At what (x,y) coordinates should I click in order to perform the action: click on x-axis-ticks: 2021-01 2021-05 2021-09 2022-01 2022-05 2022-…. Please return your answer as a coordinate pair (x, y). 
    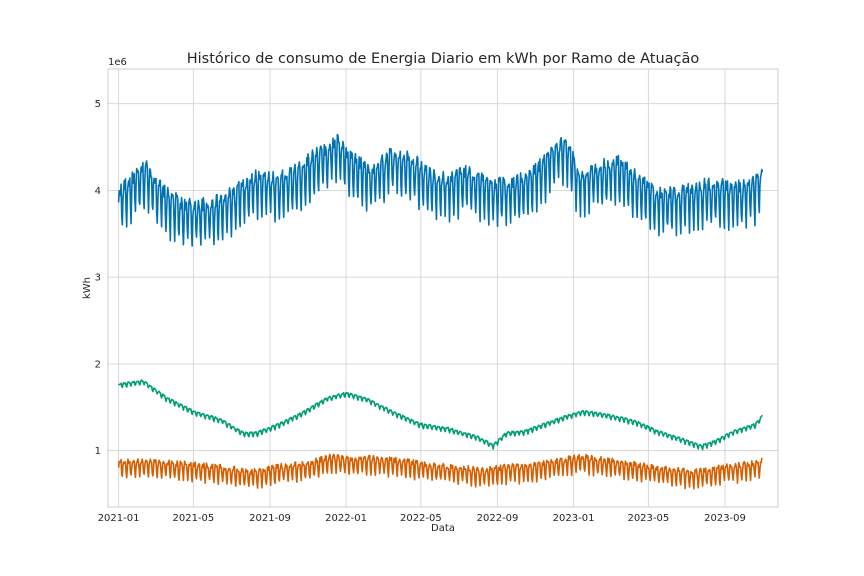
    Looking at the image, I should click on (422, 518).